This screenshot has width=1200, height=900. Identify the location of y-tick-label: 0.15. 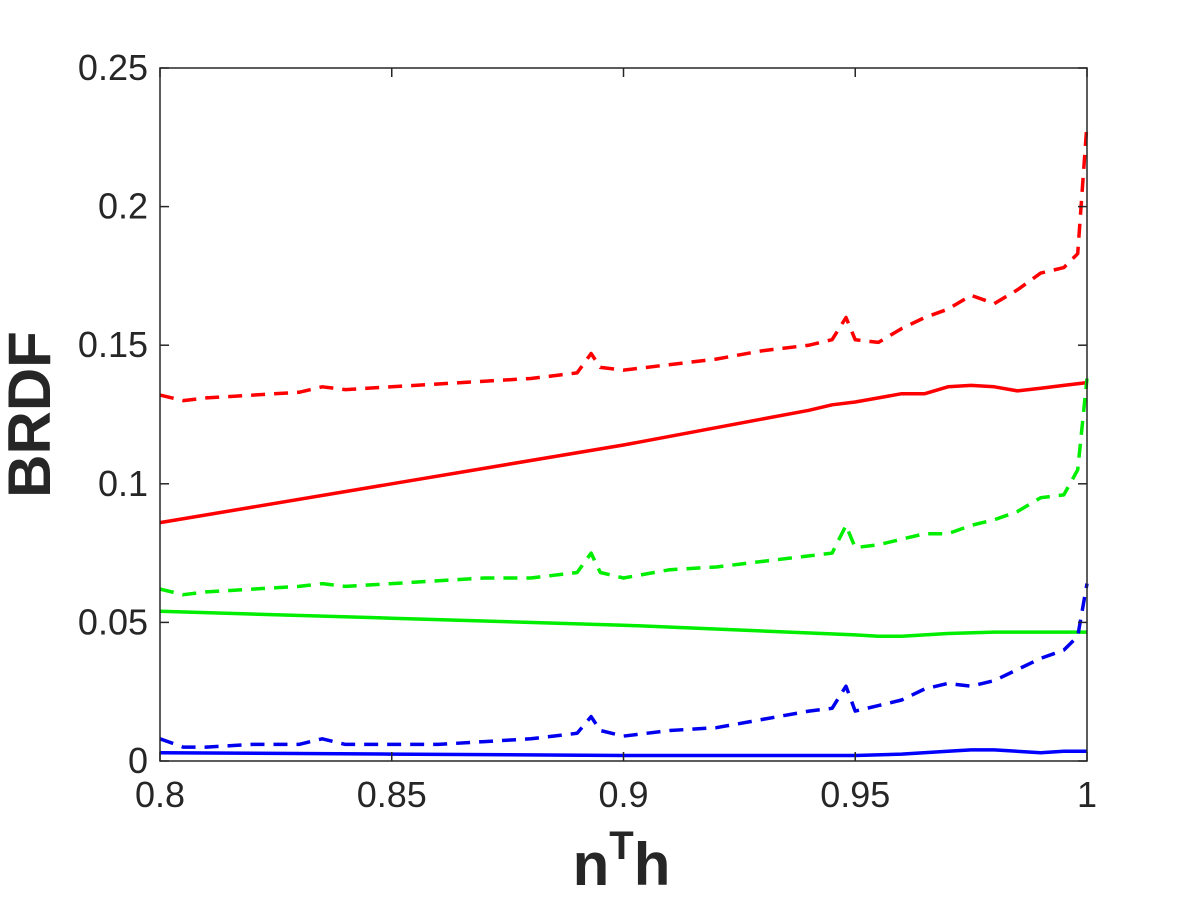
(113, 344).